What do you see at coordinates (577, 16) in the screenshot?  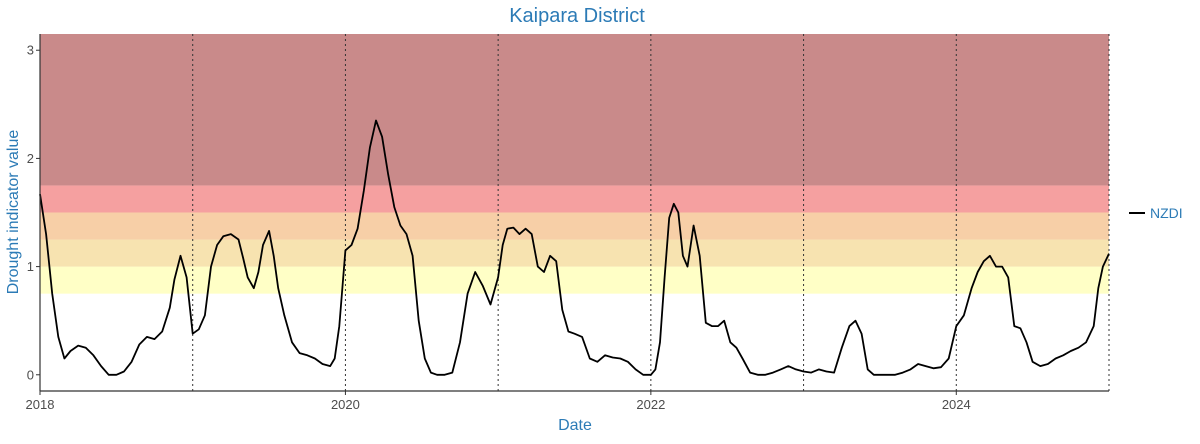 I see `chart-title: Kaipara District` at bounding box center [577, 16].